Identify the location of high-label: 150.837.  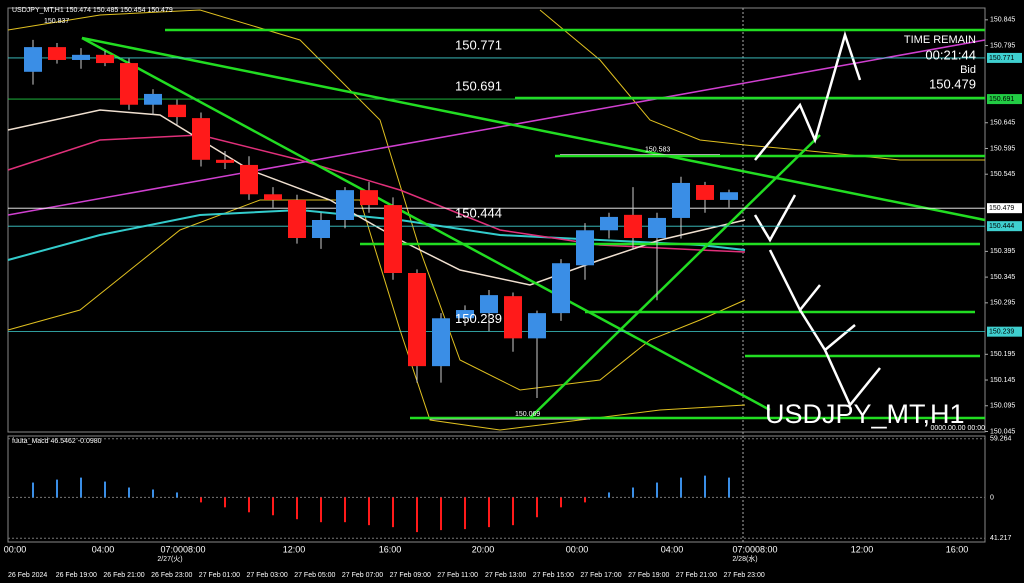
(56, 21).